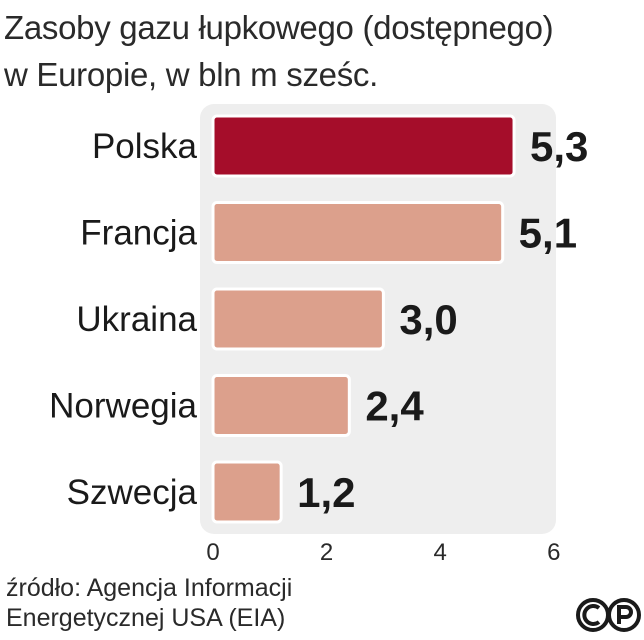  Describe the element at coordinates (326, 552) in the screenshot. I see `x-tick-label: 2` at that location.